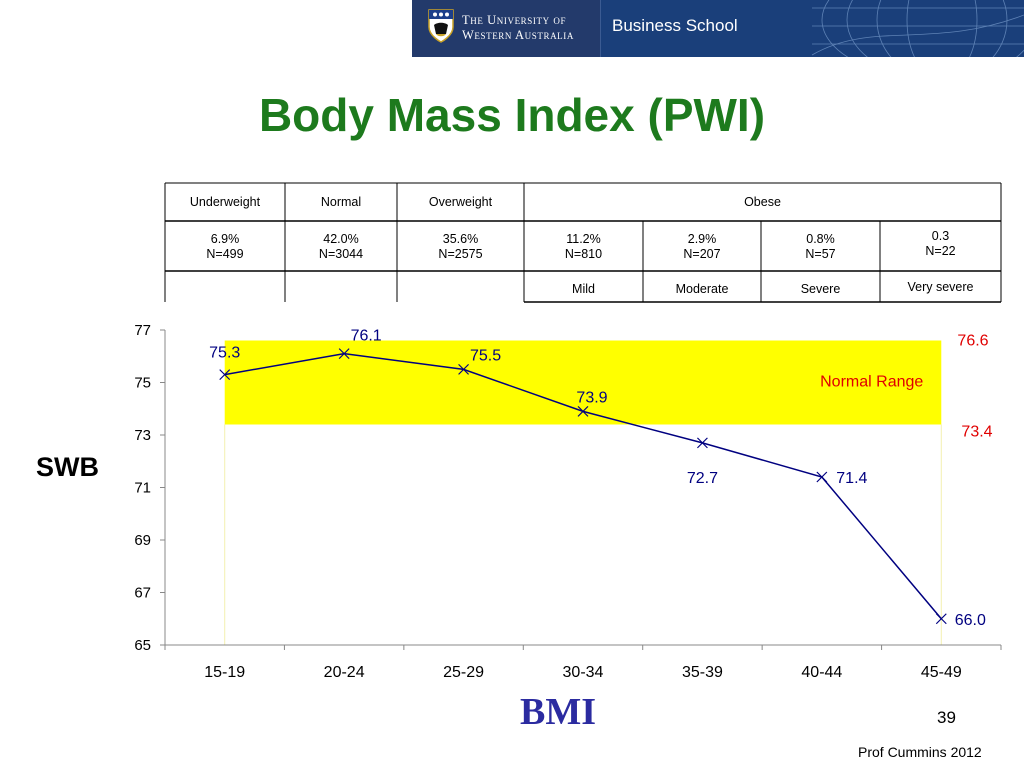  I want to click on university-logo: The University of Western Australia, so click(506, 28).